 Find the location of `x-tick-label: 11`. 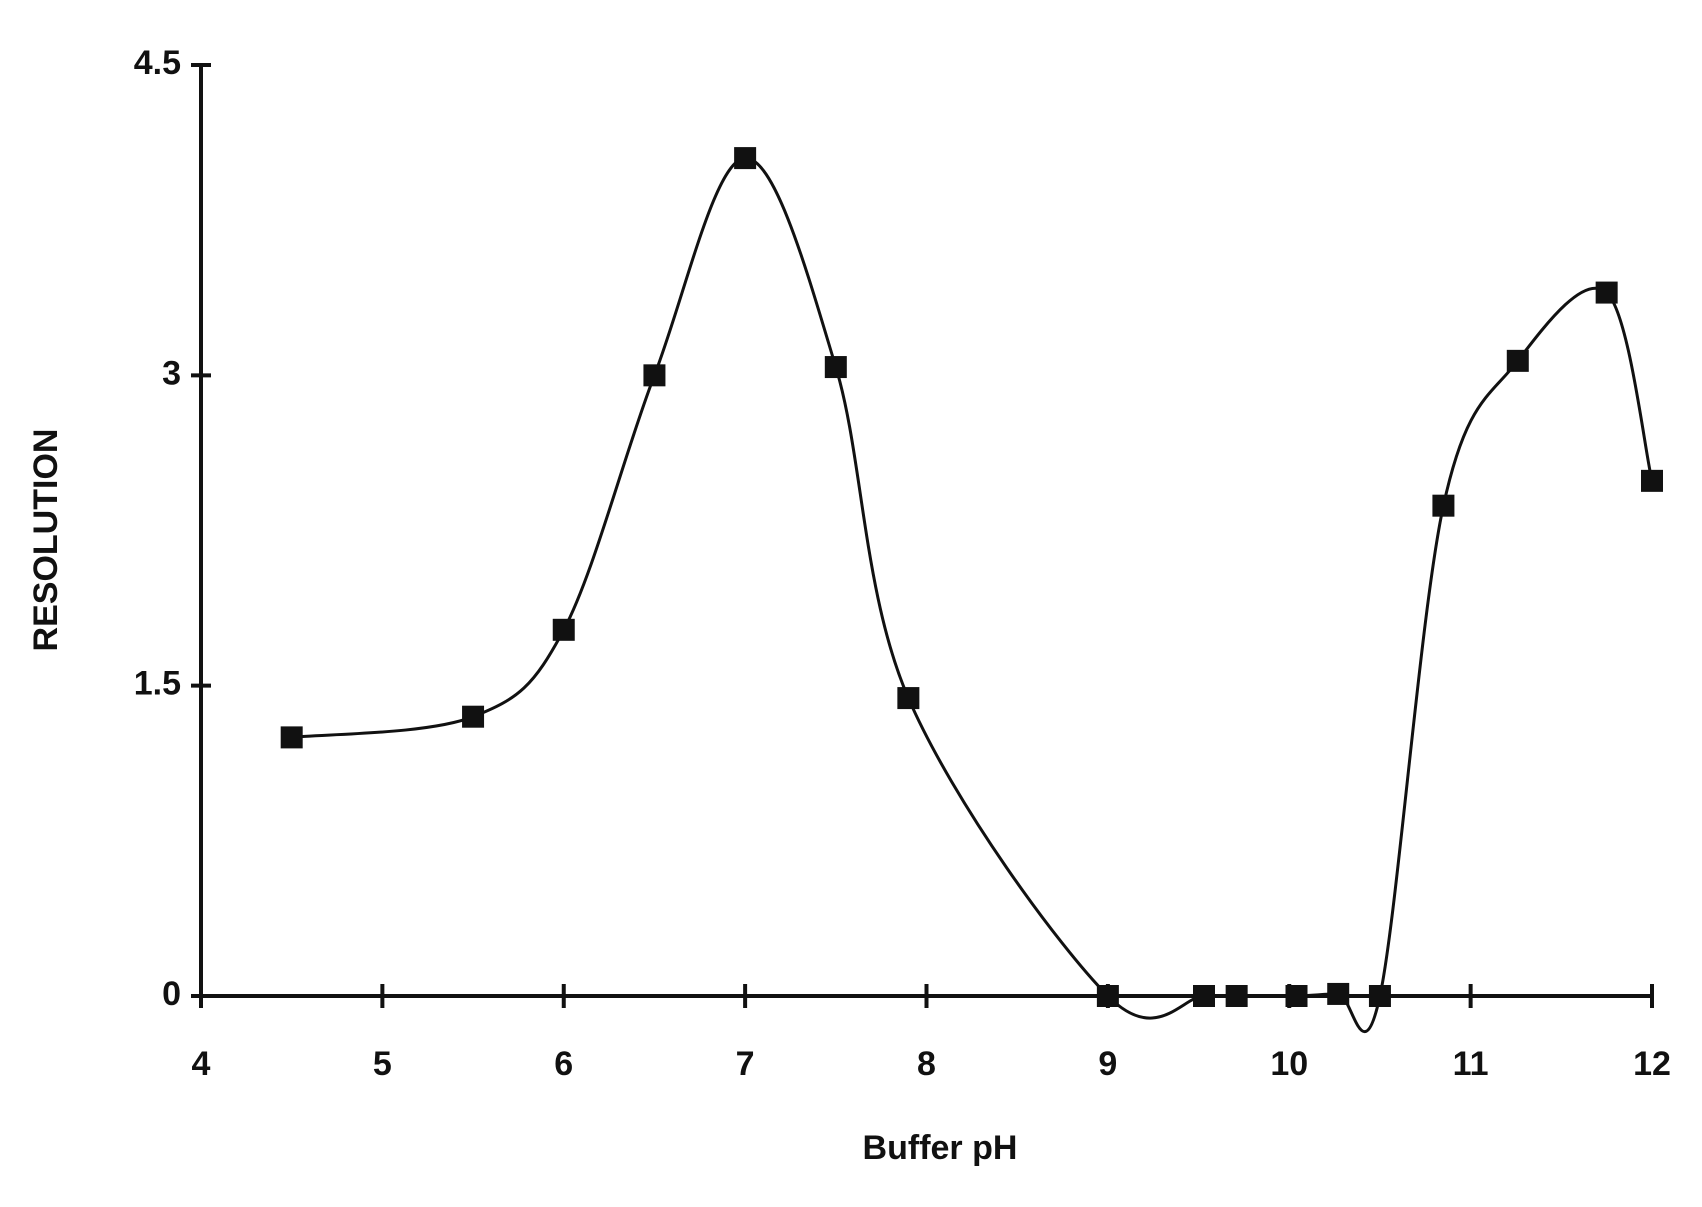

x-tick-label: 11 is located at coordinates (1471, 1064).